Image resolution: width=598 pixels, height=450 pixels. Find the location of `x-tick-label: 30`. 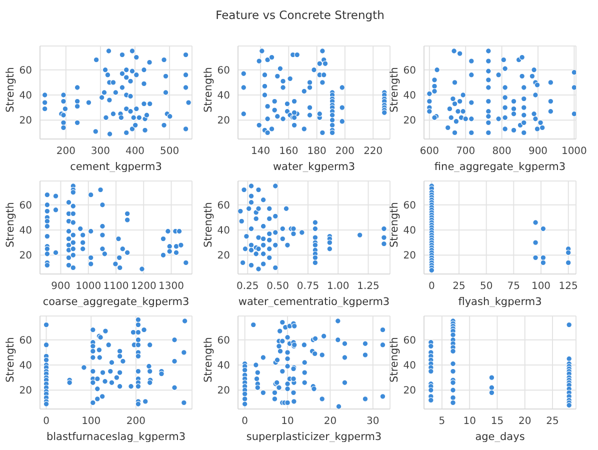

x-tick-label: 30 is located at coordinates (373, 422).